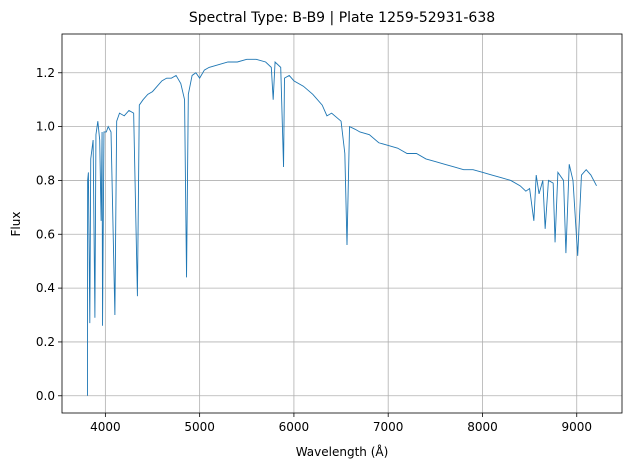 This screenshot has width=630, height=474. Describe the element at coordinates (45, 342) in the screenshot. I see `y-tick-label: 0.2` at that location.